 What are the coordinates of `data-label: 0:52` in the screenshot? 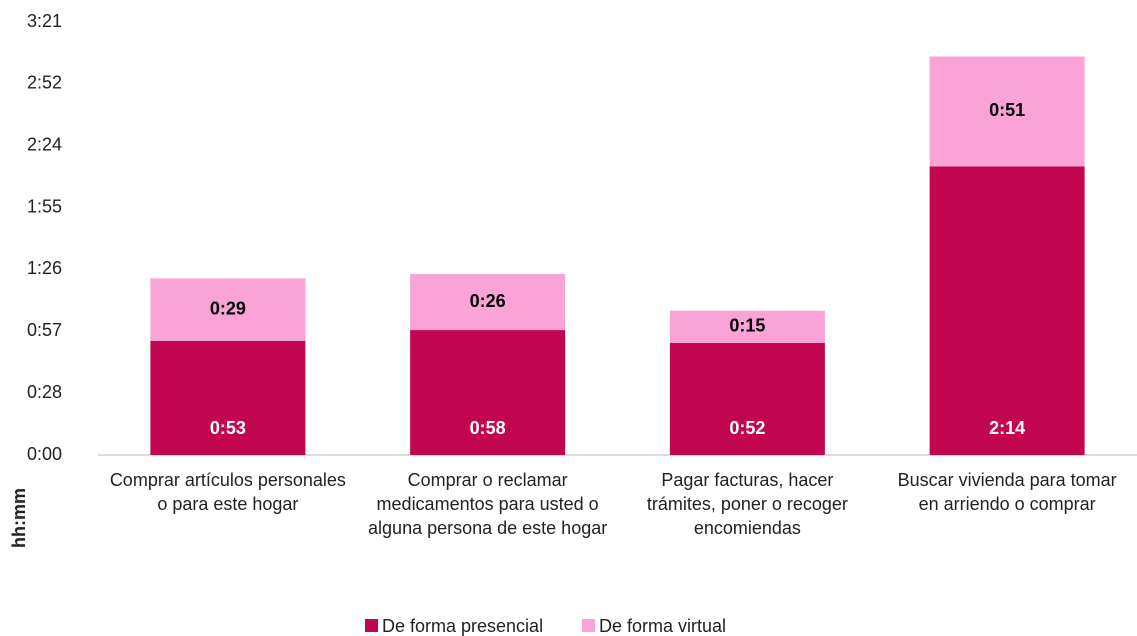 It's located at (747, 428).